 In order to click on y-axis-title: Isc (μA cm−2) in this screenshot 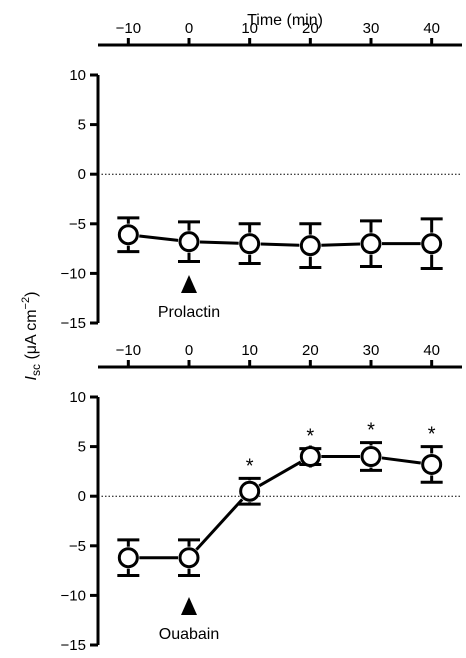, I will do `click(31, 336)`.